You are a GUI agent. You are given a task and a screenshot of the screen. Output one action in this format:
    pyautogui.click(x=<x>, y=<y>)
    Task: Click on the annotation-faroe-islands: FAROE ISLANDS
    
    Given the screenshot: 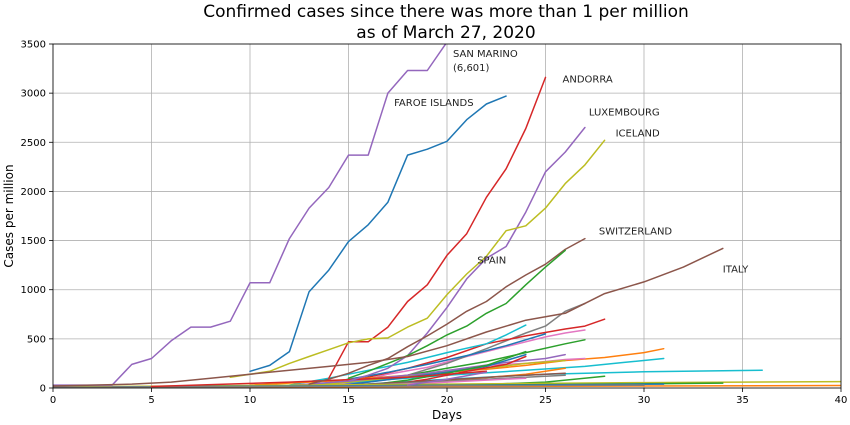 What is the action you would take?
    pyautogui.click(x=433, y=103)
    